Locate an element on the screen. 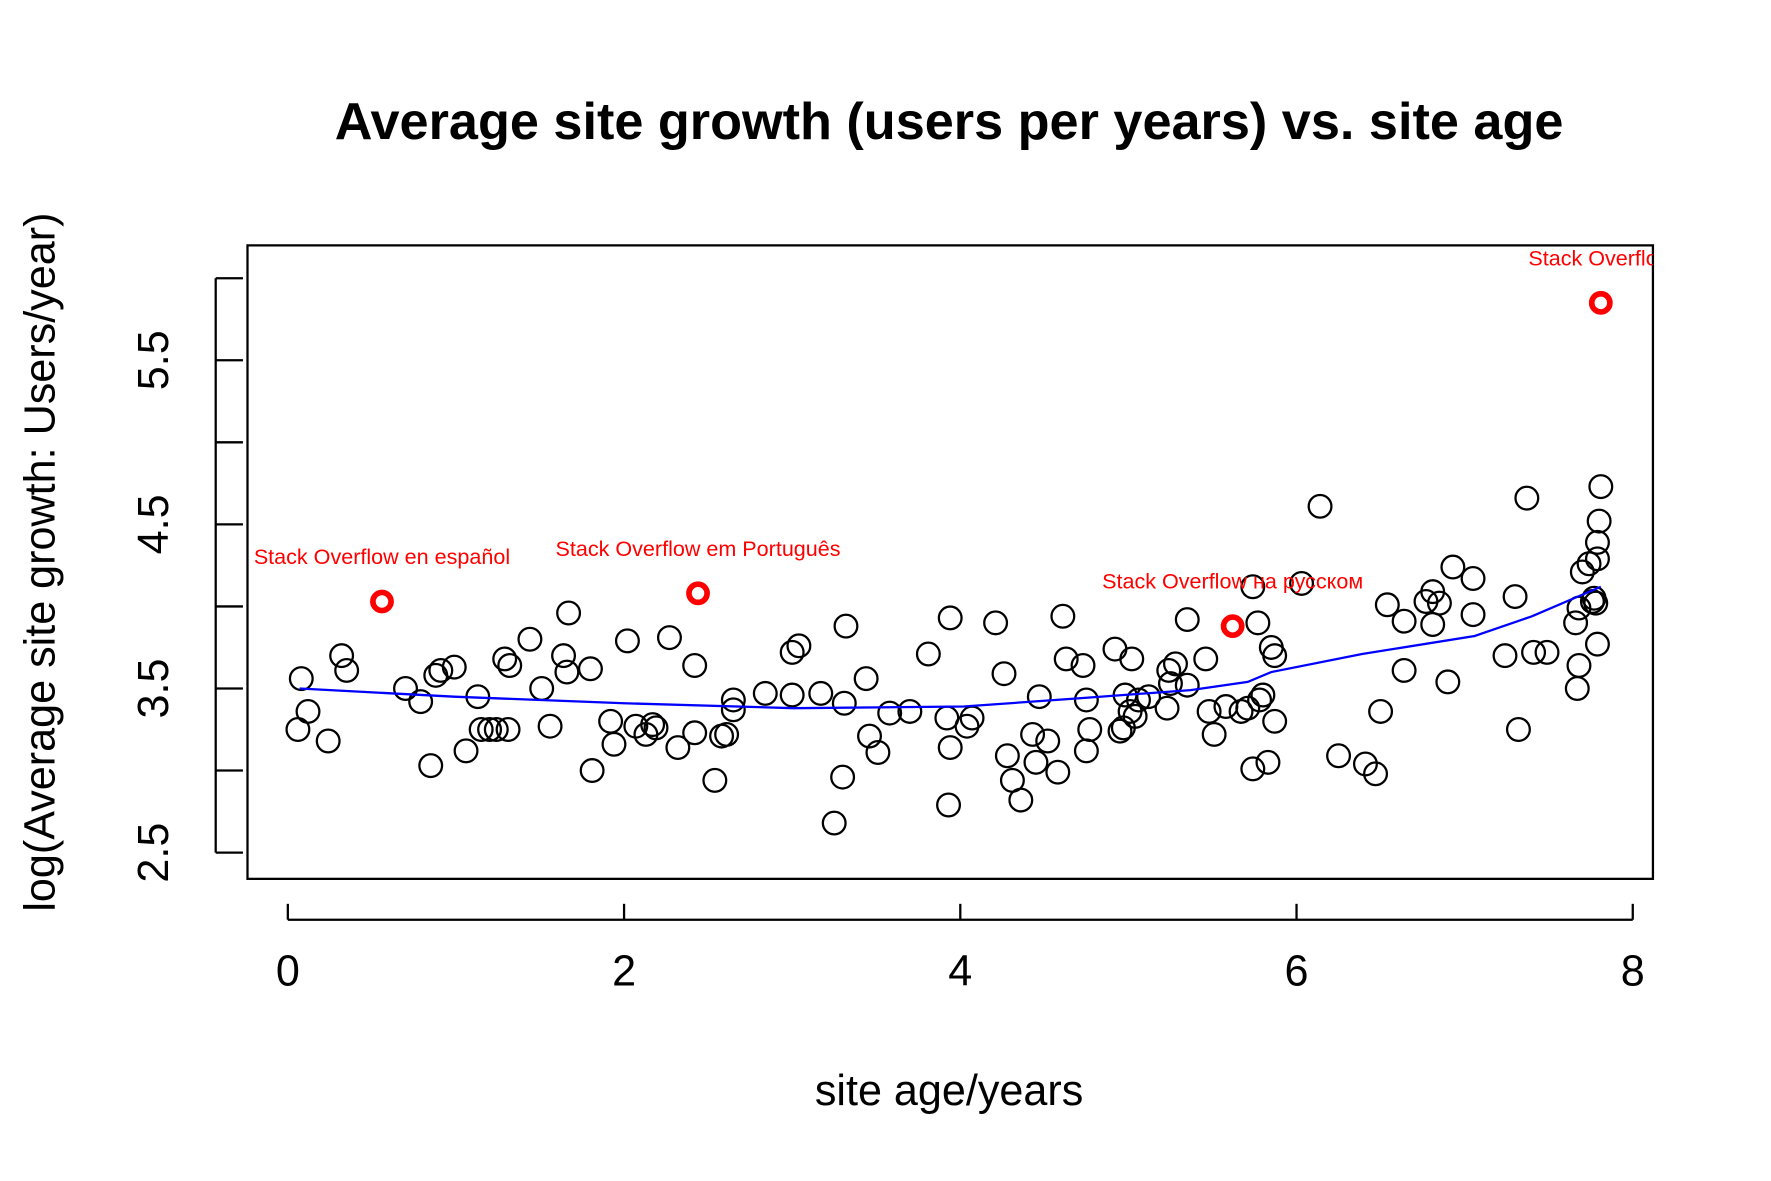 The image size is (1771, 1181). y-tick-label: 4.5 is located at coordinates (154, 524).